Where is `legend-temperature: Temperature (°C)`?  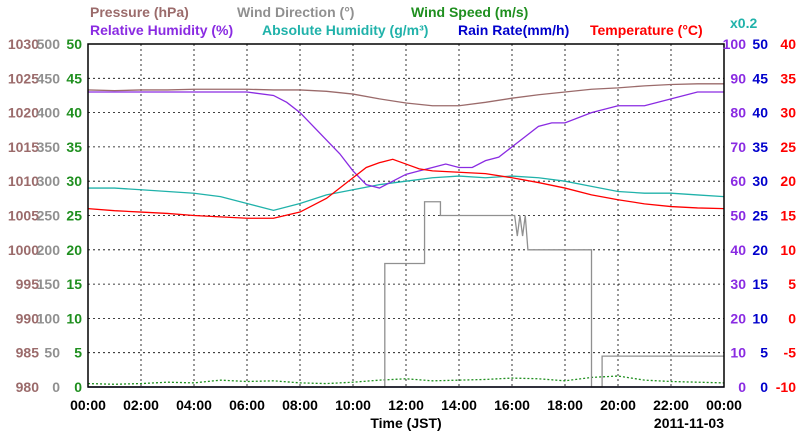
legend-temperature: Temperature (°C) is located at coordinates (646, 30).